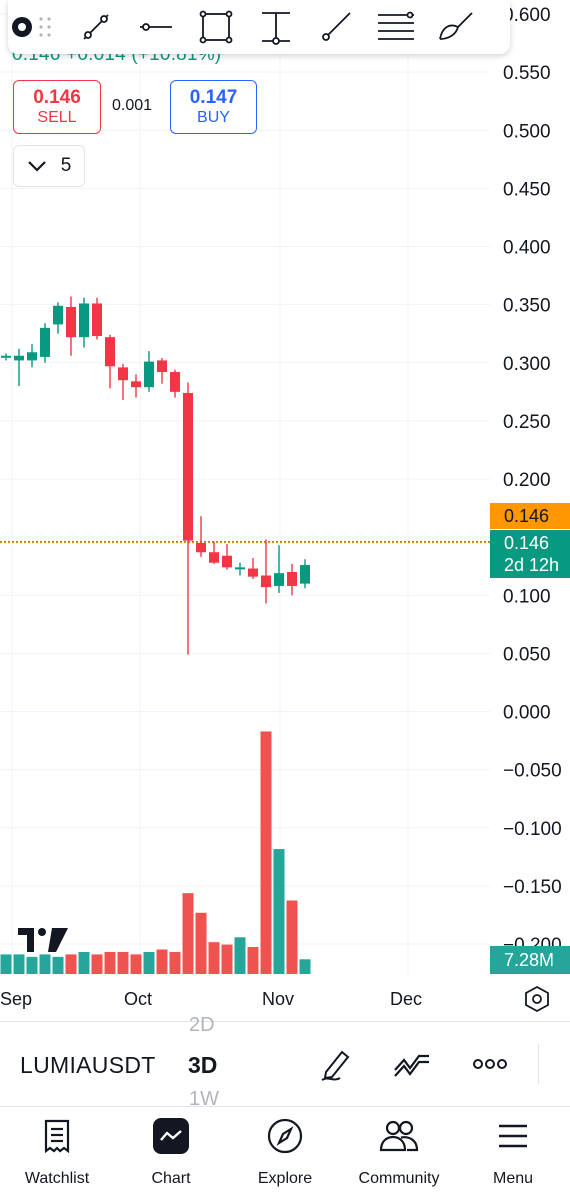 This screenshot has width=570, height=1200. I want to click on nav-watchlist: Watchlist, so click(57, 1154).